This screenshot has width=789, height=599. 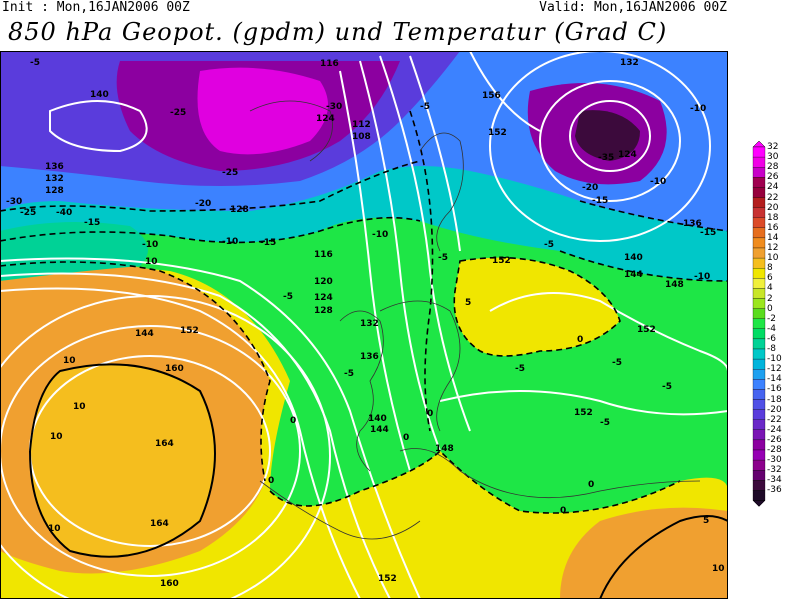 I want to click on temp-field-darkpurple-low, so click(x=607, y=135).